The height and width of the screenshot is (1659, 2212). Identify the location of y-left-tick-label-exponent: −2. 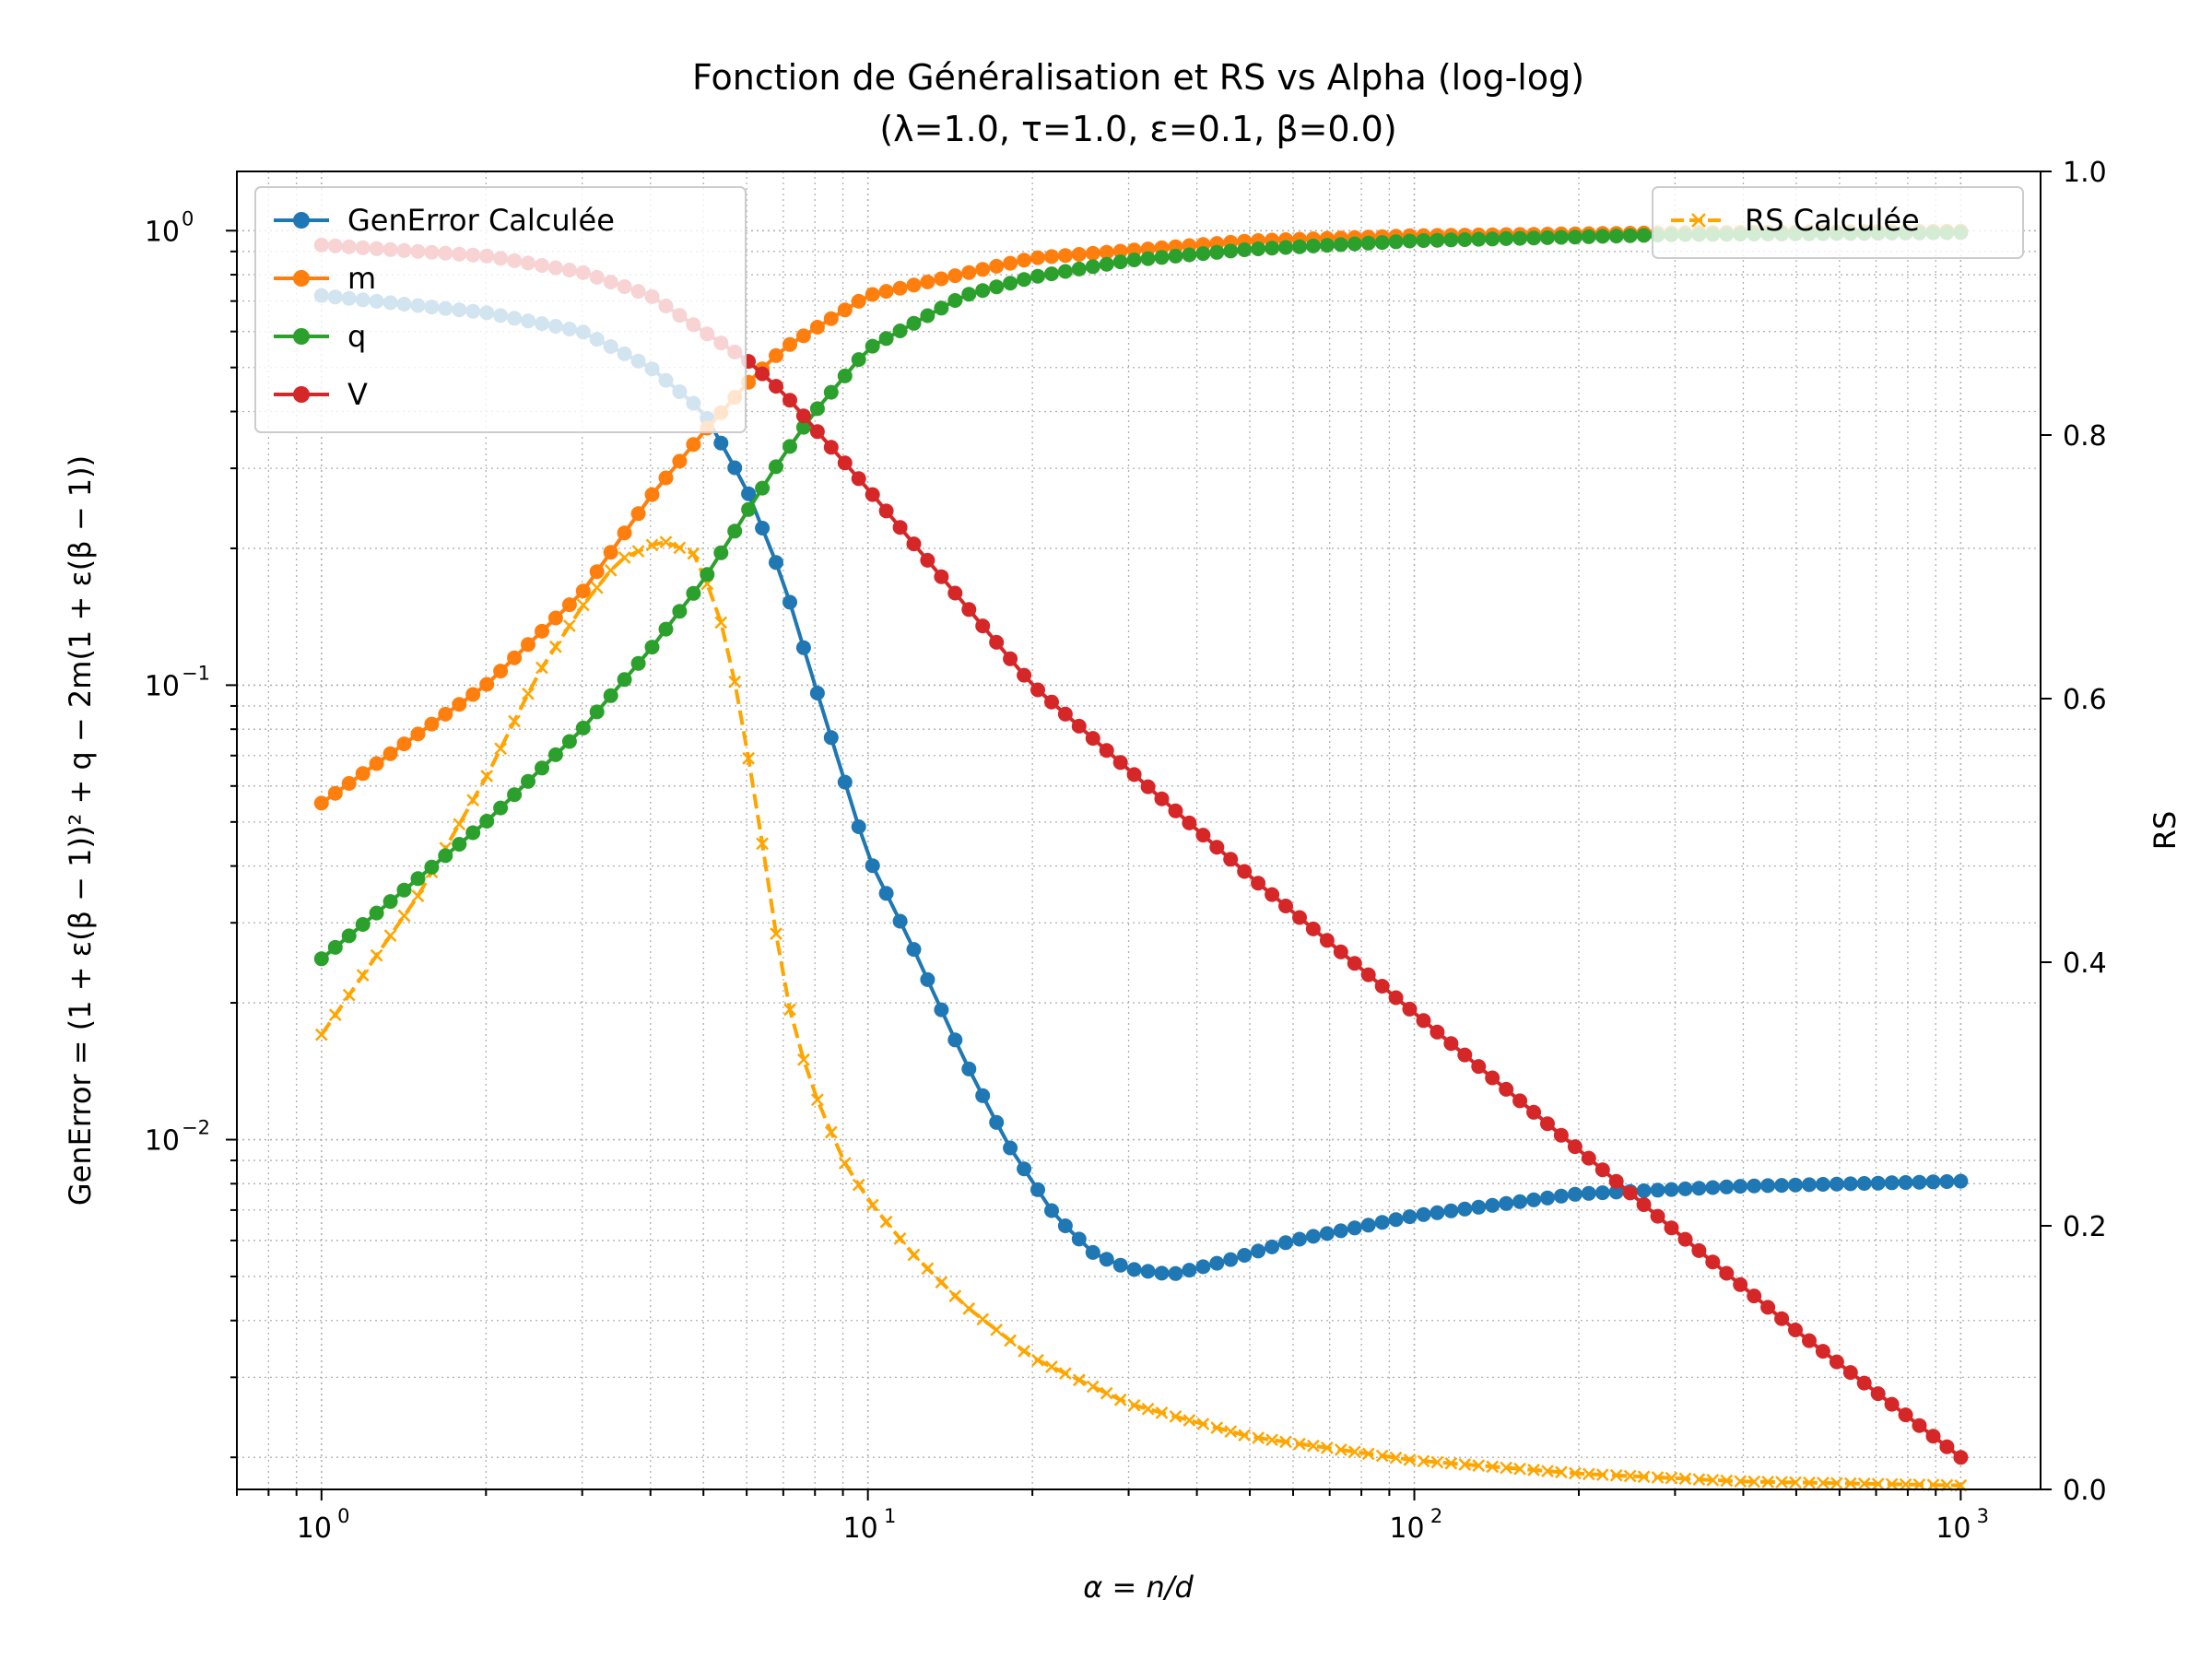
(196, 1128).